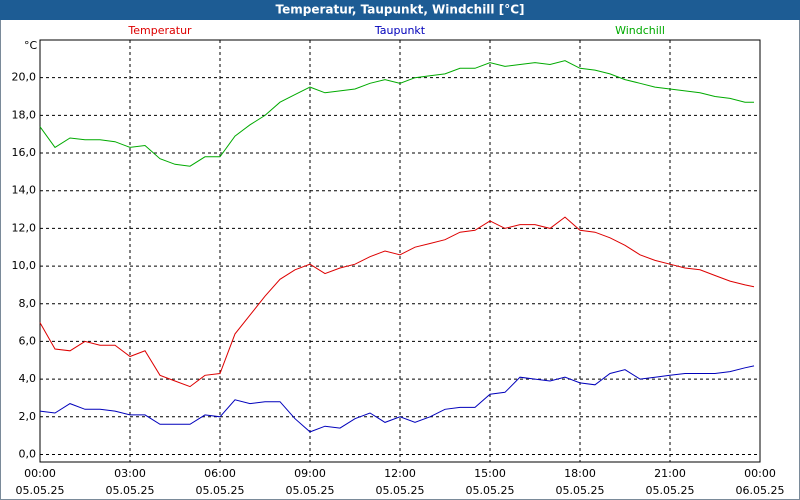 The height and width of the screenshot is (500, 800). What do you see at coordinates (28, 416) in the screenshot?
I see `y-tick-label: 2,0` at bounding box center [28, 416].